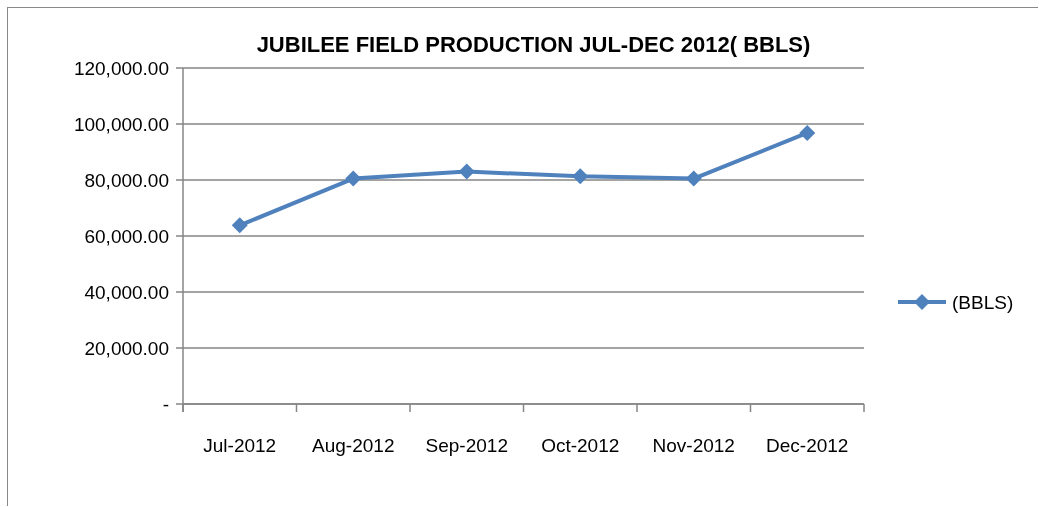  What do you see at coordinates (693, 445) in the screenshot?
I see `x-tick-label: Nov-2012` at bounding box center [693, 445].